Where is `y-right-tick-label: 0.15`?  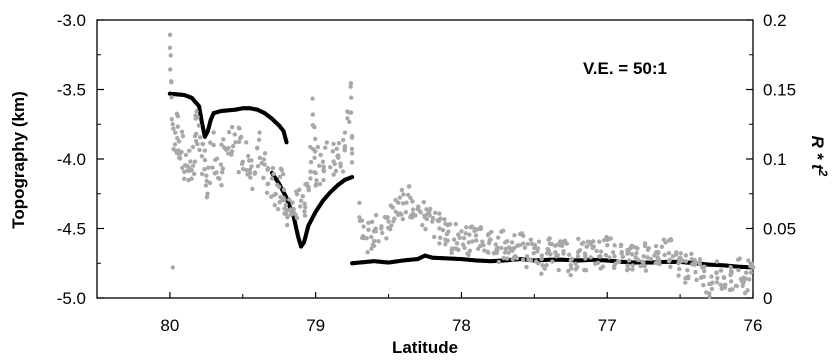
y-right-tick-label: 0.15 is located at coordinates (779, 90).